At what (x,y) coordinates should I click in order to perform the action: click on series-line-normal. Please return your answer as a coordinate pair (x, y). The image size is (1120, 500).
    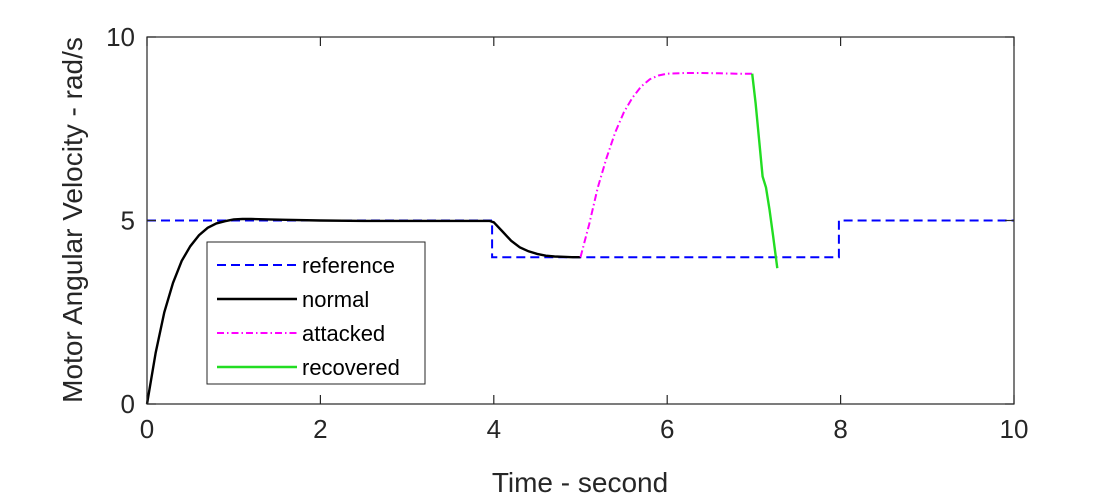
    Looking at the image, I should click on (363, 311).